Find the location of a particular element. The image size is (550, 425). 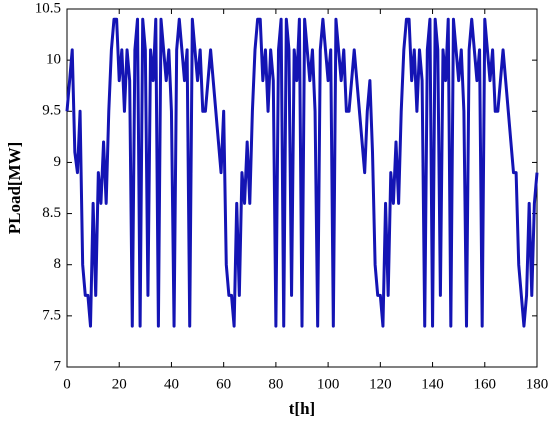

x-tick-label: 100 is located at coordinates (328, 384).